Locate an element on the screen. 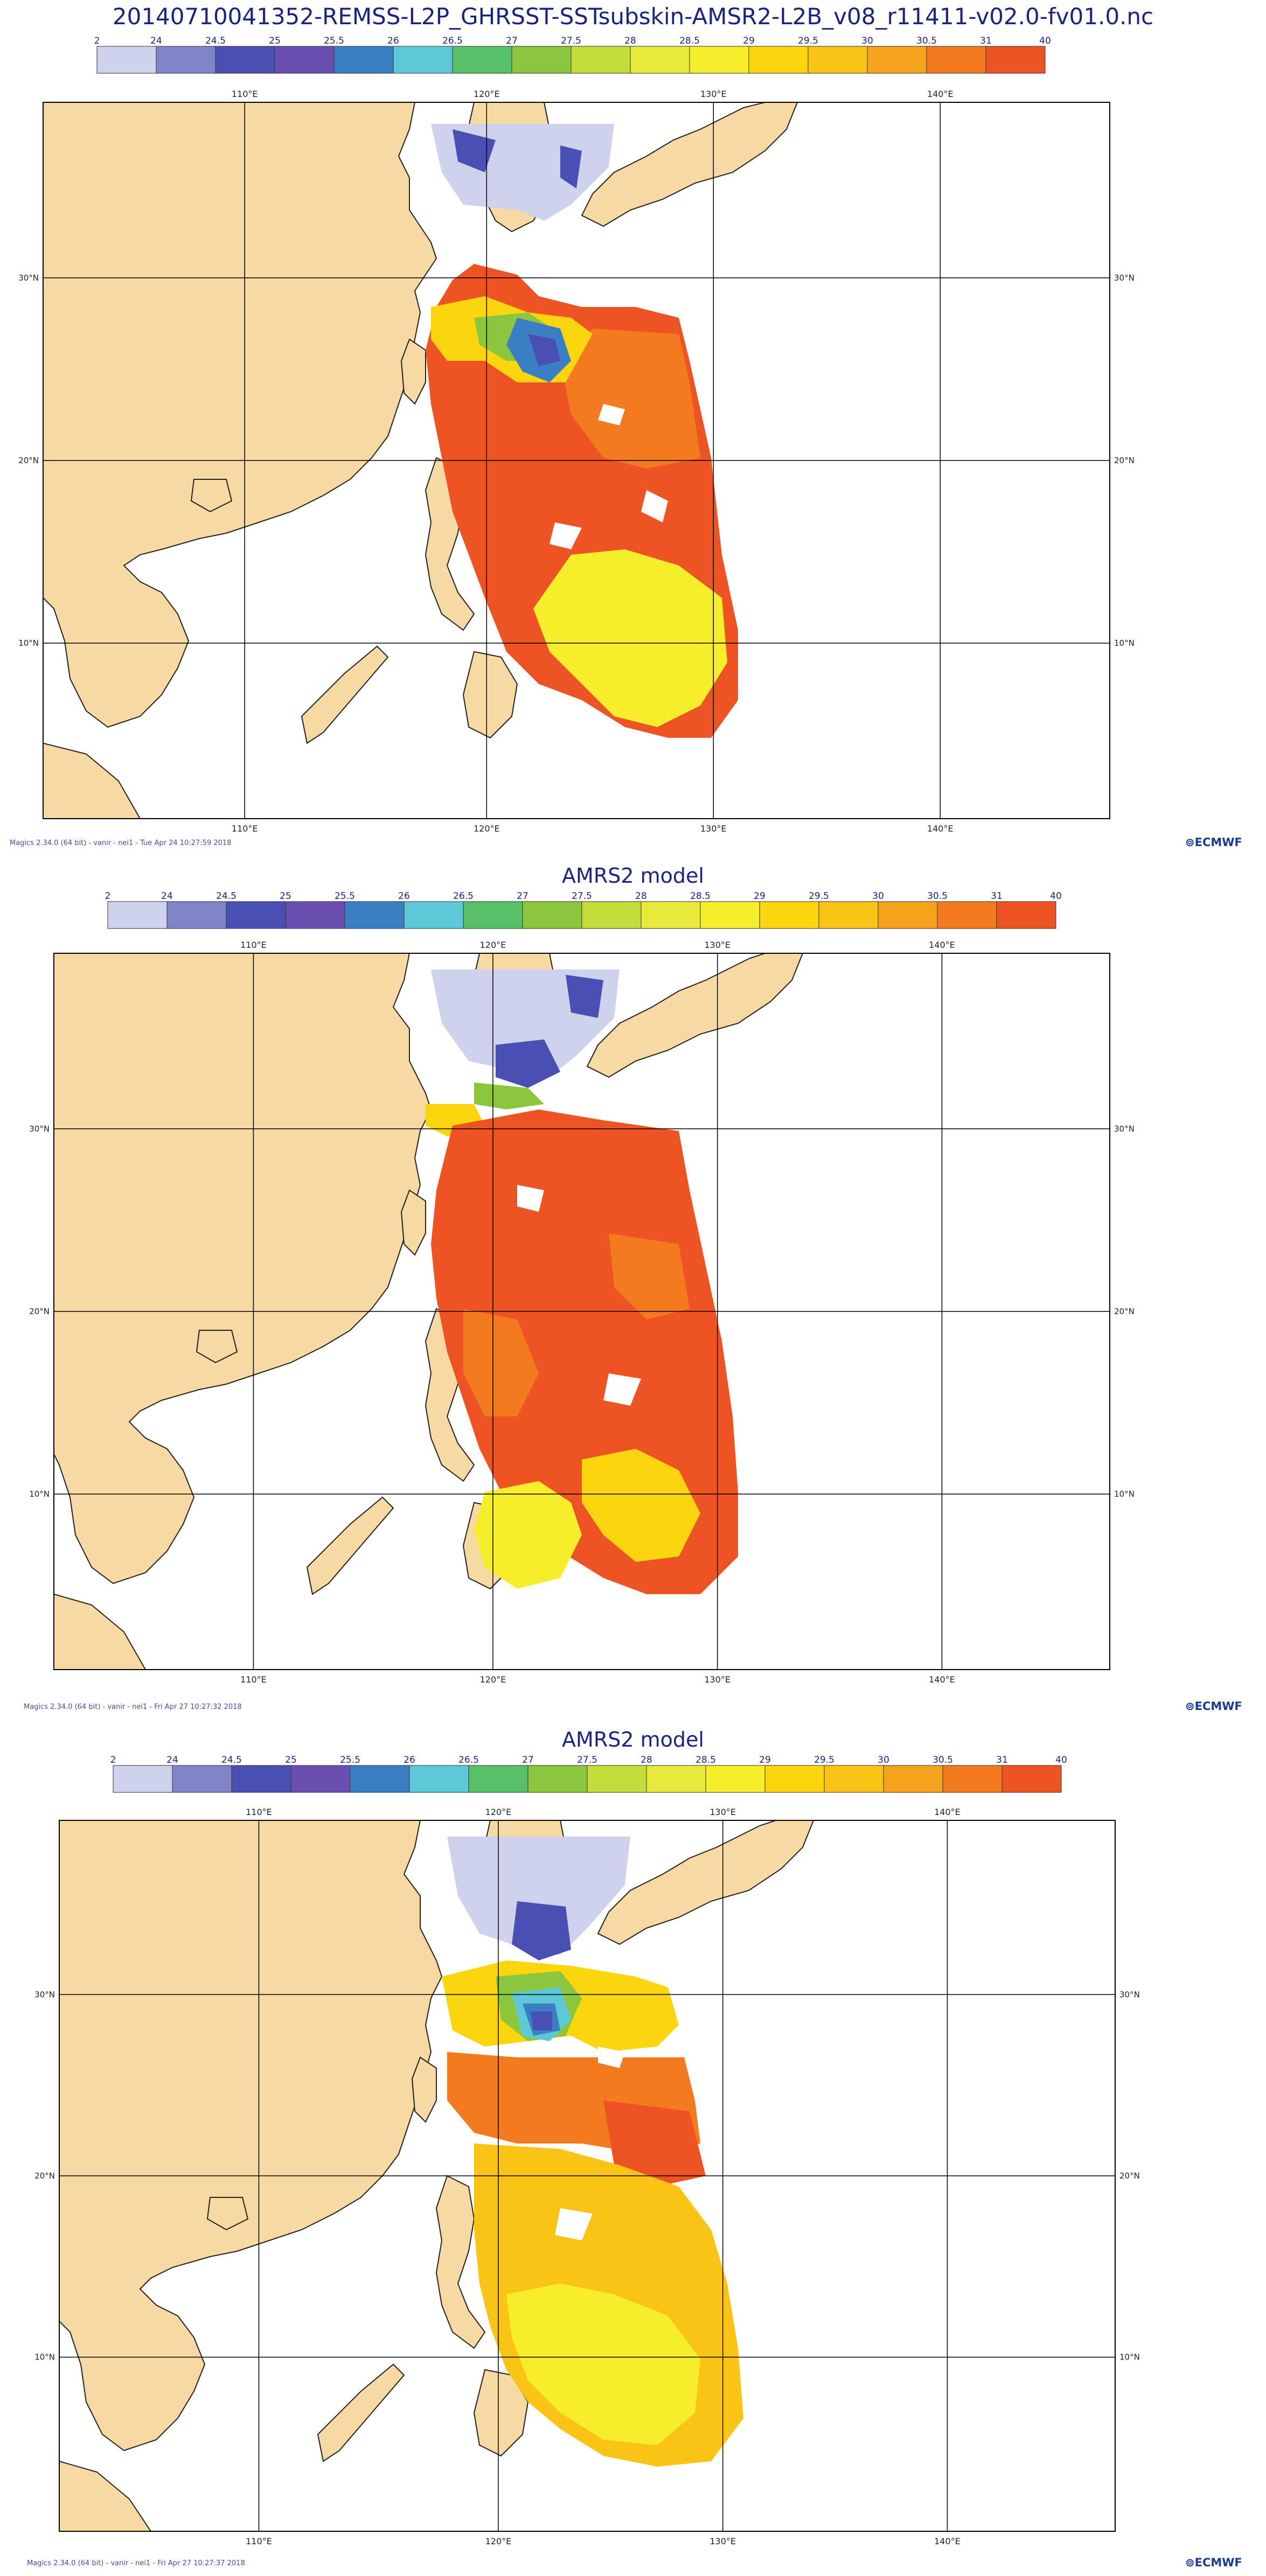 This screenshot has height=2576, width=1266. colorbar-label: 25 is located at coordinates (285, 896).